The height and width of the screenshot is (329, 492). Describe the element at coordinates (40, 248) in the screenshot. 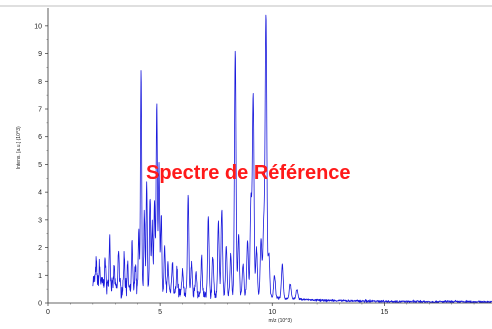

I see `y-tick-label: 2` at that location.